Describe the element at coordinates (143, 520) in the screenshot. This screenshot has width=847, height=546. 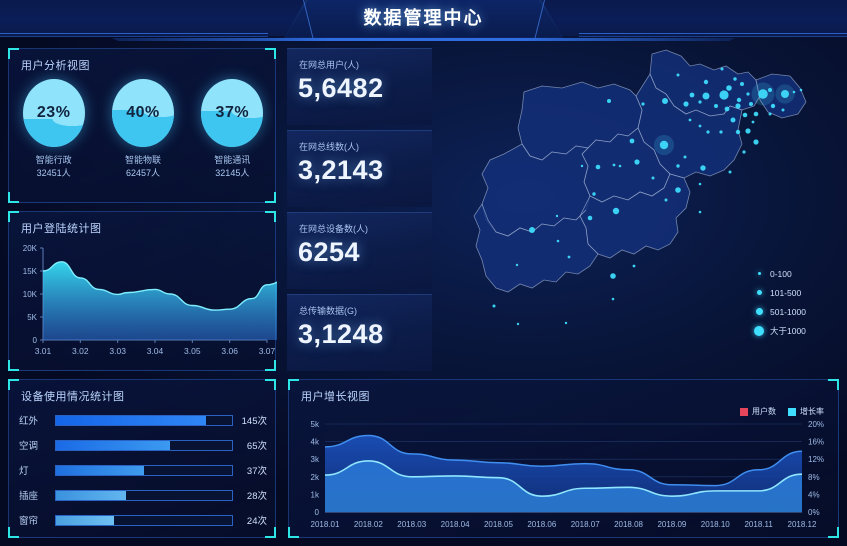
I see `device-bar-row: 窗帘 24次` at that location.